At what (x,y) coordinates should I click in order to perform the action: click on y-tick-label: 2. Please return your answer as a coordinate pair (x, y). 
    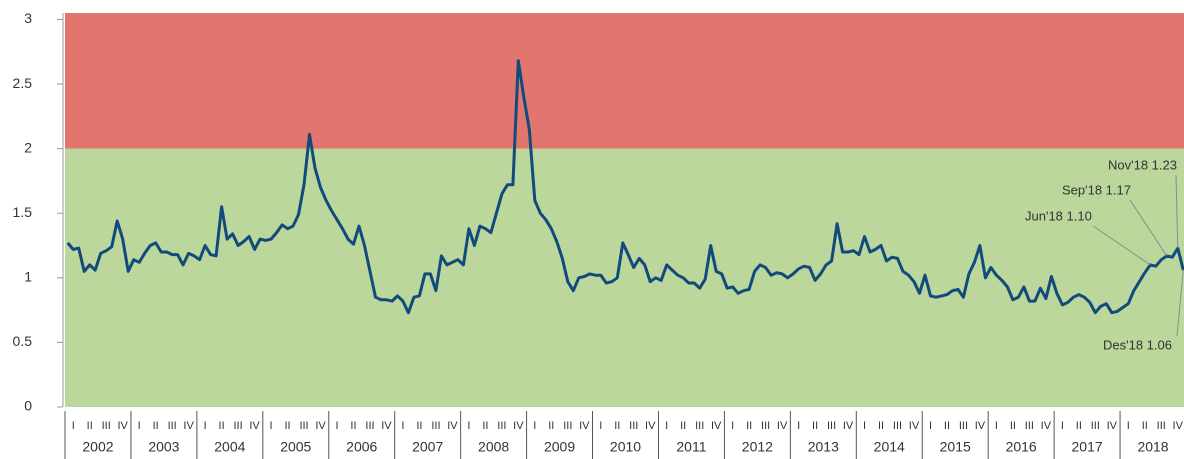
    Looking at the image, I should click on (28, 147).